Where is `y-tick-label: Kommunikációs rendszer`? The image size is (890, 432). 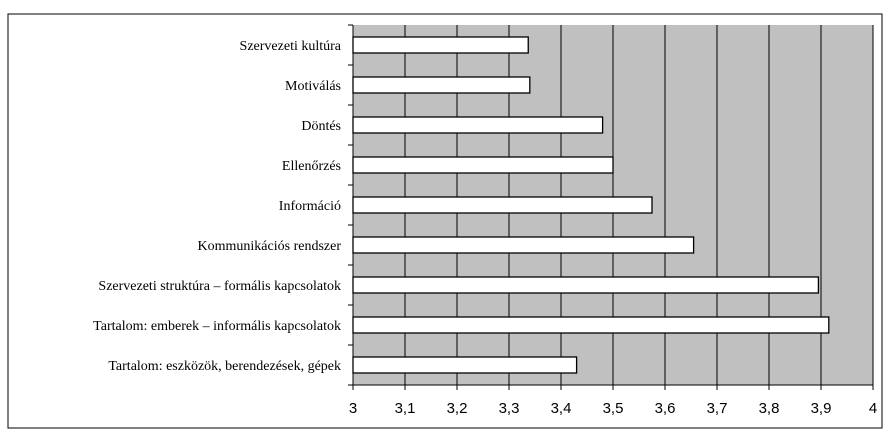 y-tick-label: Kommunikációs rendszer is located at coordinates (270, 246).